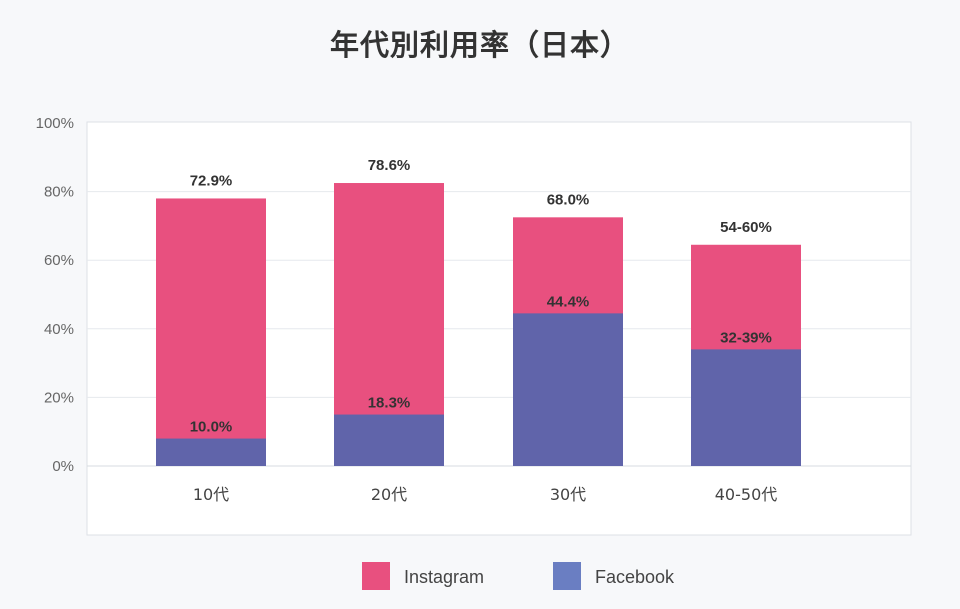  I want to click on legend: Instagram Facebook, so click(518, 576).